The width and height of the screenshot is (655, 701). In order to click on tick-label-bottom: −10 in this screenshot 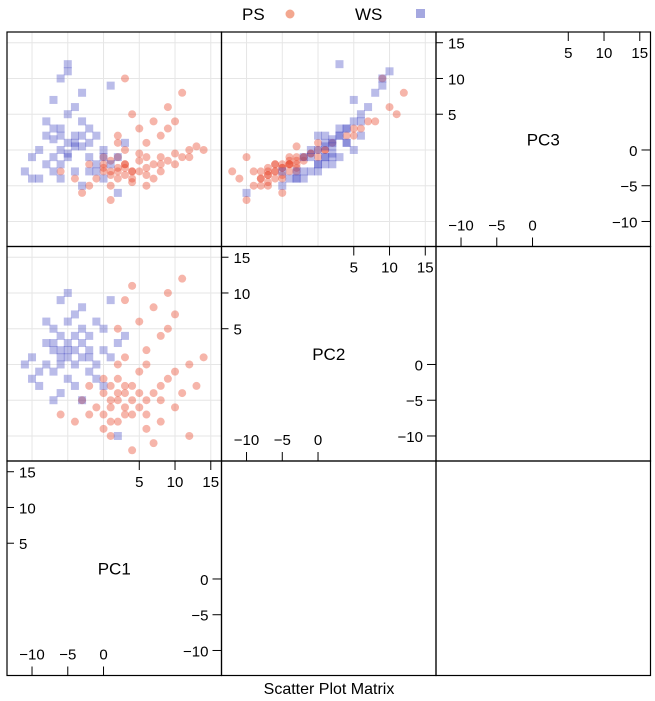, I will do `click(246, 440)`.